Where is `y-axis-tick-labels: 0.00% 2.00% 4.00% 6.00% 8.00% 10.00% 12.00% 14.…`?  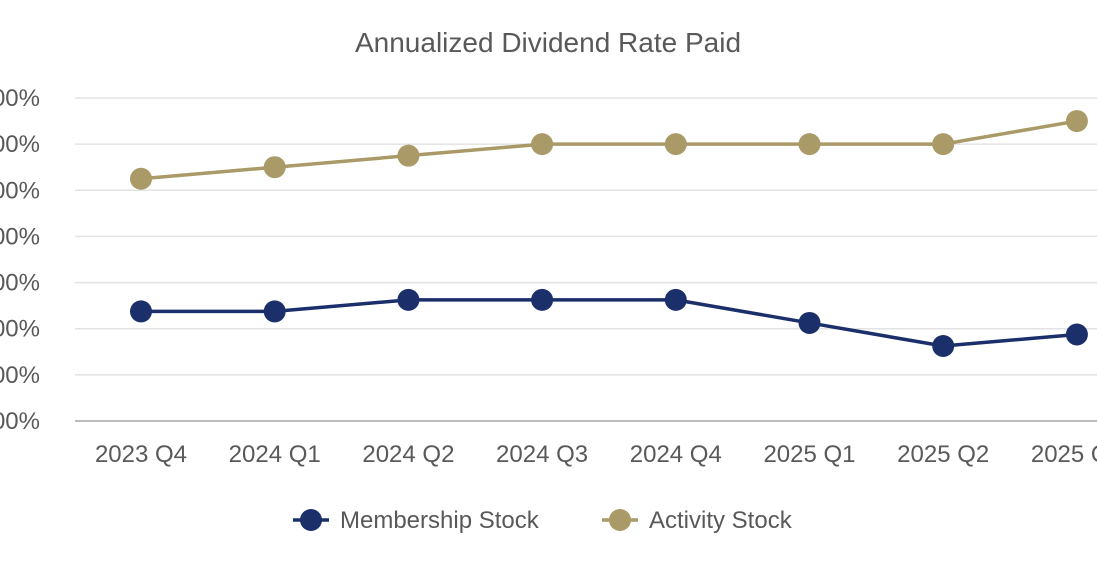 y-axis-tick-labels: 0.00% 2.00% 4.00% 6.00% 8.00% 10.00% 12.00% 14.… is located at coordinates (20, 260).